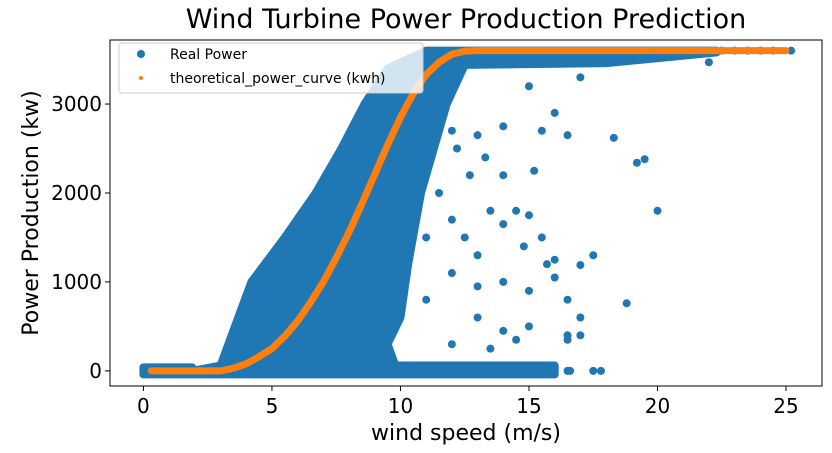  Describe the element at coordinates (466, 433) in the screenshot. I see `x-axis-label: wind speed (m/s)` at that location.